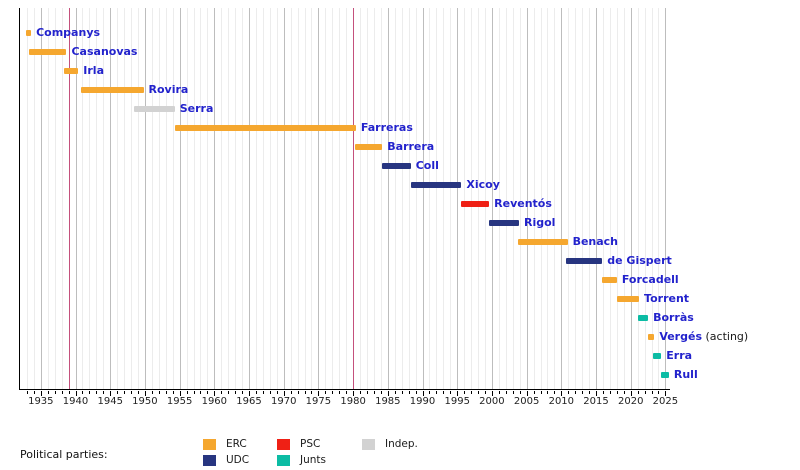  Describe the element at coordinates (526, 401) in the screenshot. I see `axis-tick-label: 2005` at that location.